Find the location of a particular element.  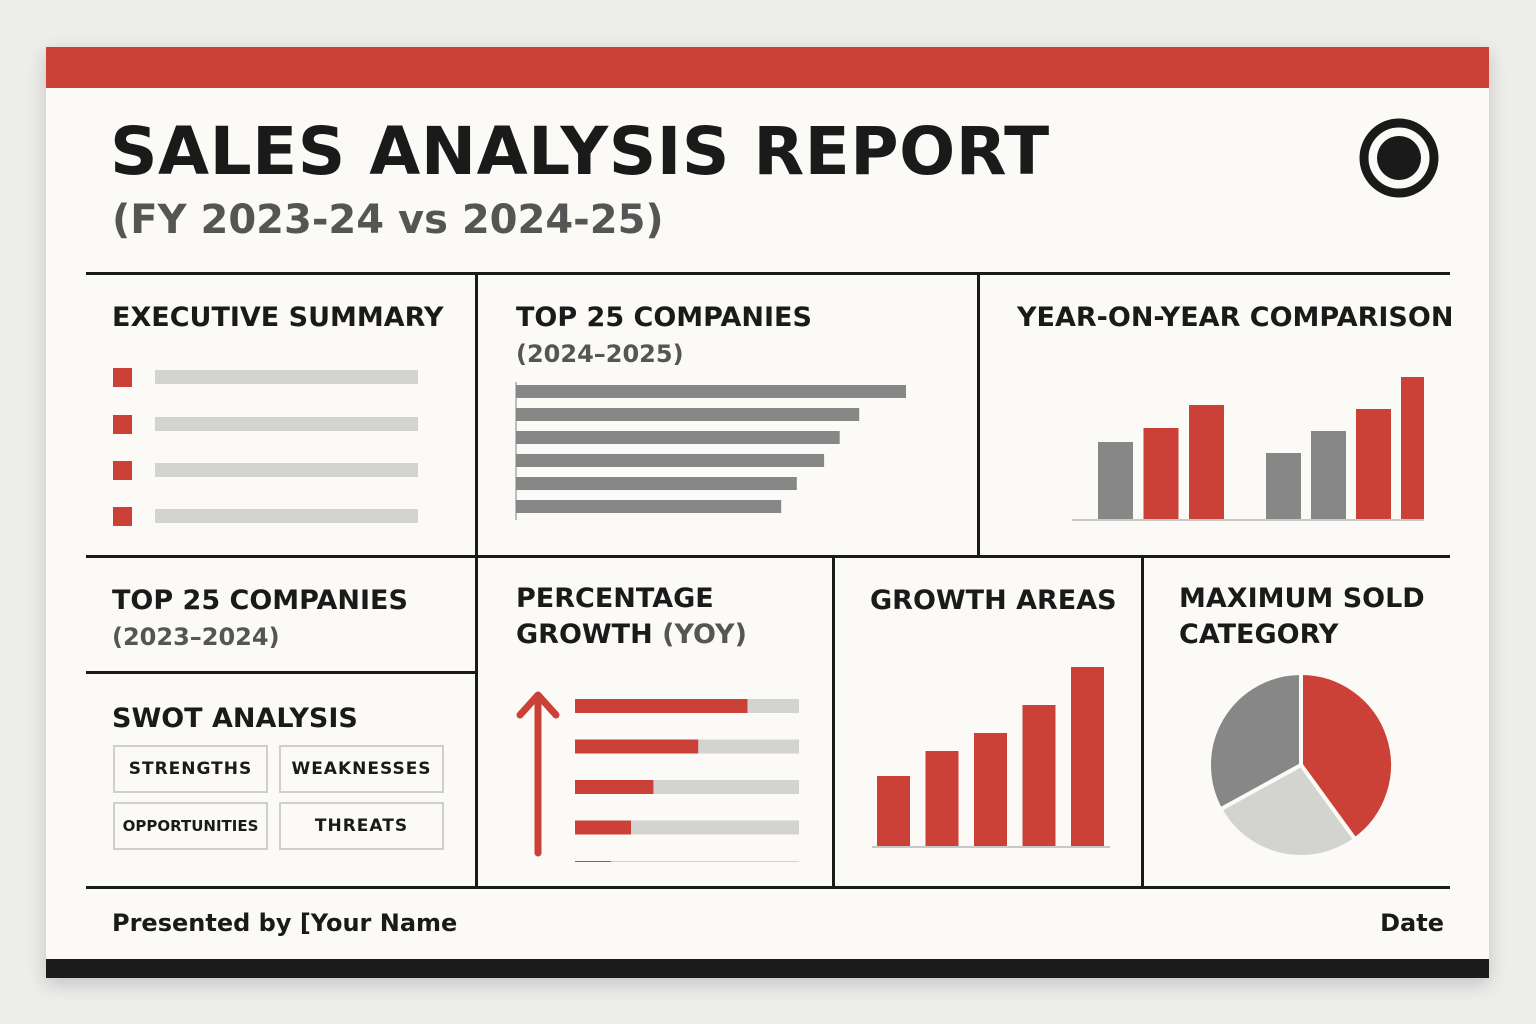

max-sold-pie-chart is located at coordinates (1301, 765).